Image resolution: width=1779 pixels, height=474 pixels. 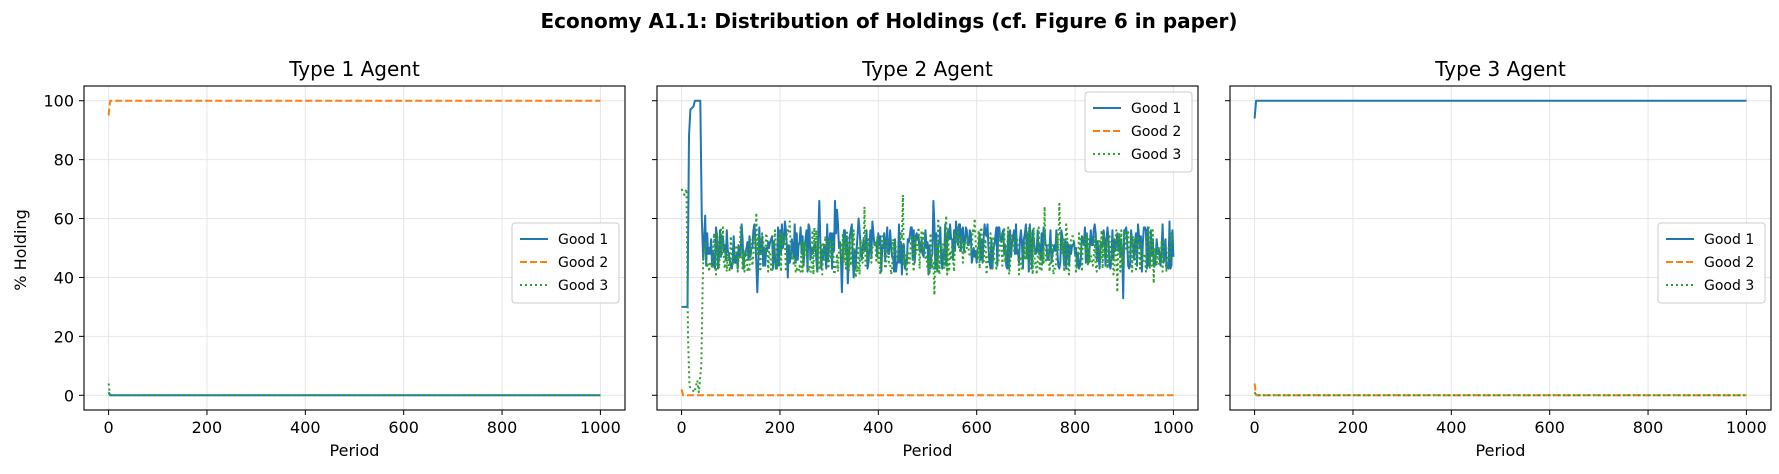 I want to click on y-axis: 0 20 40 60 80 100, so click(x=63, y=248).